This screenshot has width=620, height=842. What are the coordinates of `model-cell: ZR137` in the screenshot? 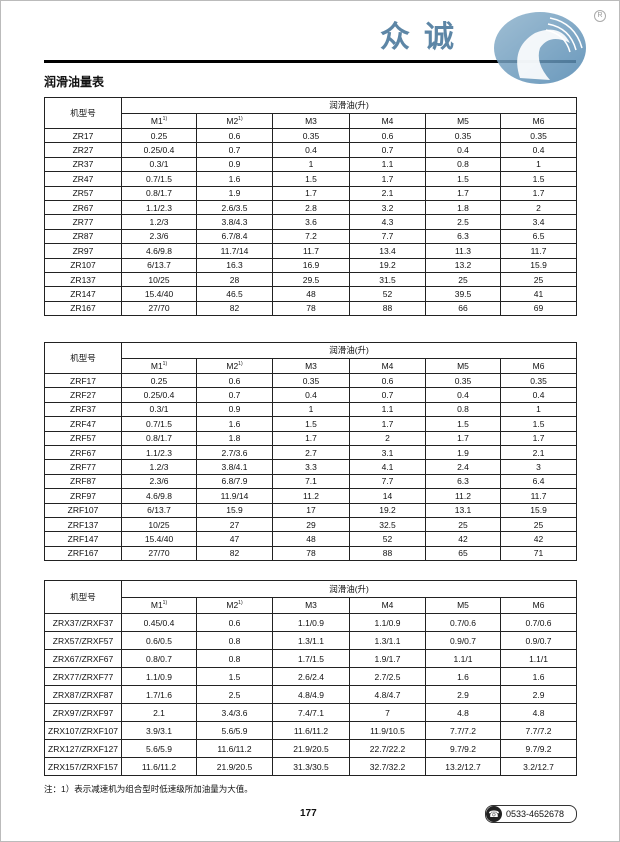 It's located at (83, 279).